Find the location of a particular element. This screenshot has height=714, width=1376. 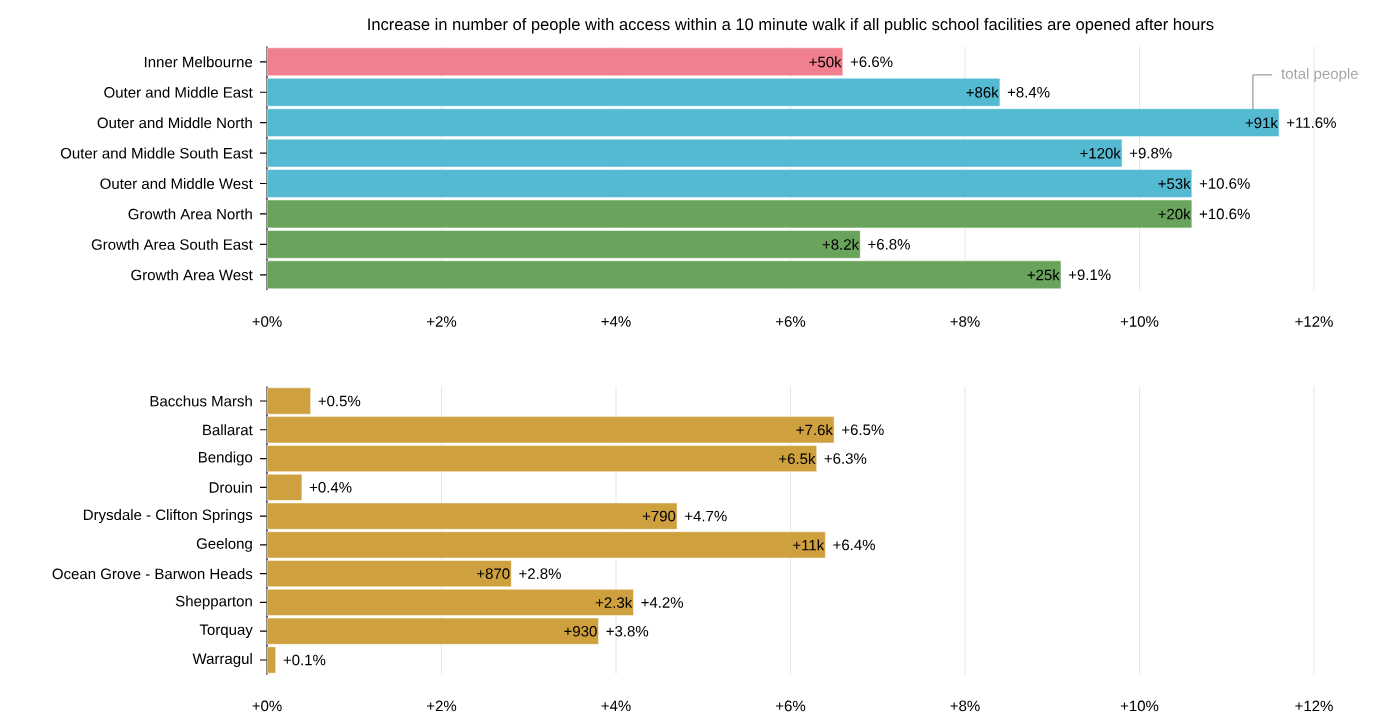

y-tick-label: Outer and Middle West is located at coordinates (176, 184).